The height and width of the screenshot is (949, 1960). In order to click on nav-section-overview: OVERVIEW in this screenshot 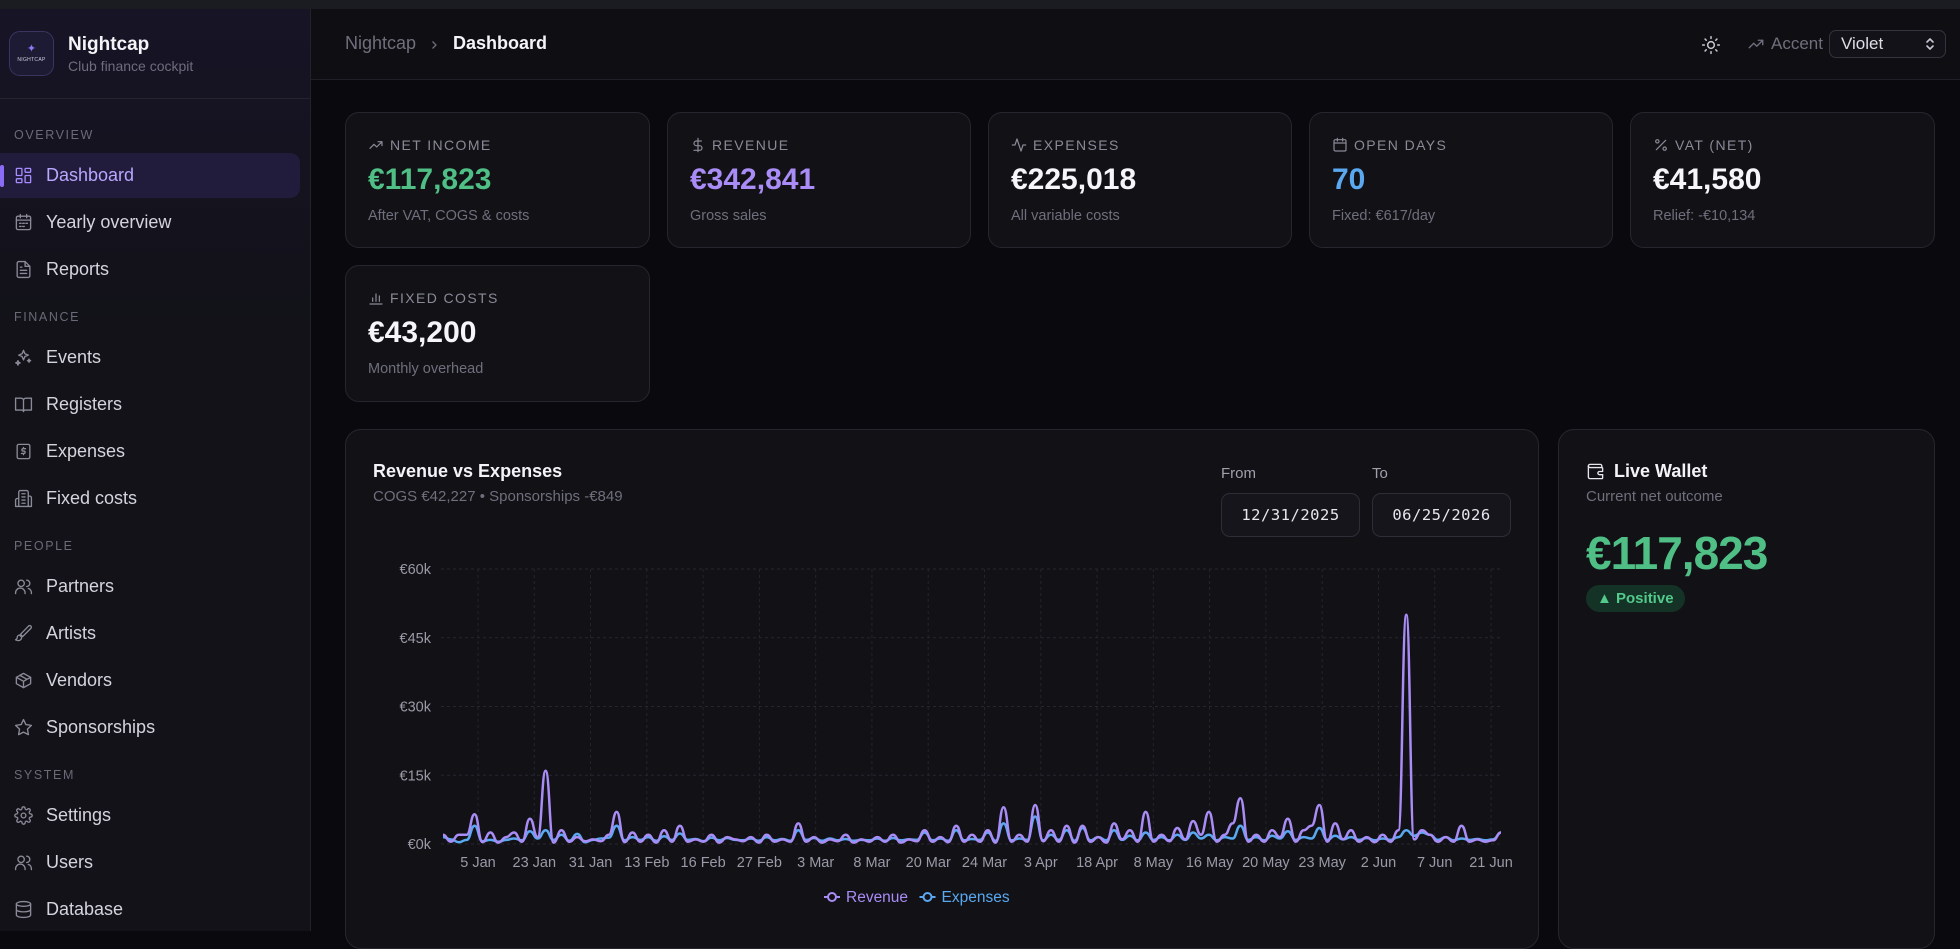, I will do `click(54, 135)`.